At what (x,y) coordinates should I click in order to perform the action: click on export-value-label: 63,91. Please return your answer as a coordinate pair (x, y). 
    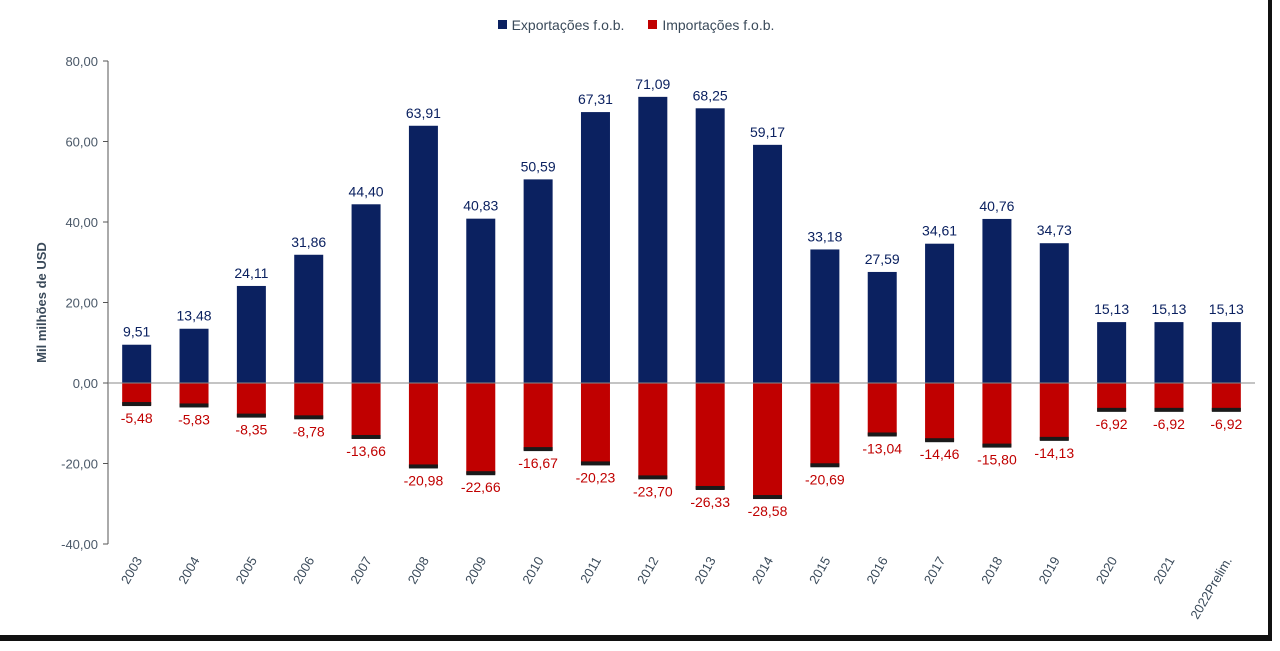
    Looking at the image, I should click on (423, 113).